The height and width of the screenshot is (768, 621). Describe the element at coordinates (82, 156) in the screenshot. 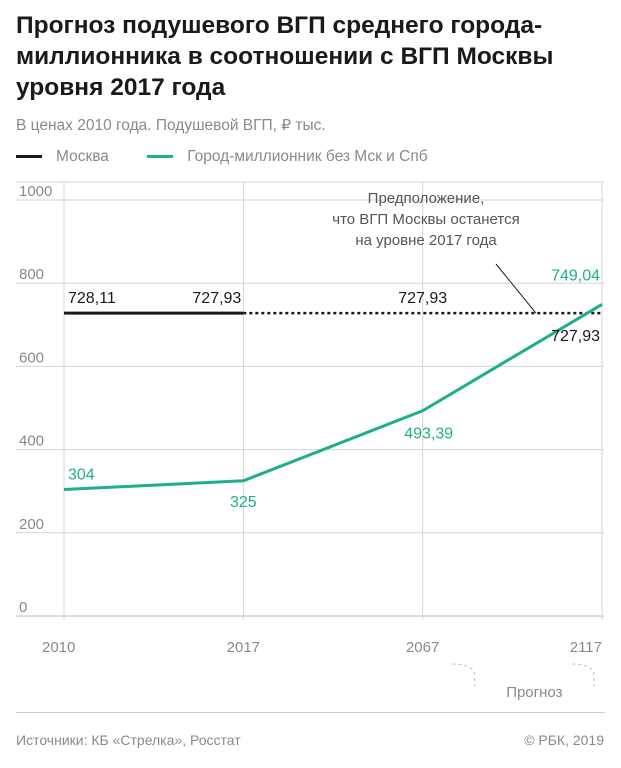

I see `legend-label-moscow: Москва` at that location.